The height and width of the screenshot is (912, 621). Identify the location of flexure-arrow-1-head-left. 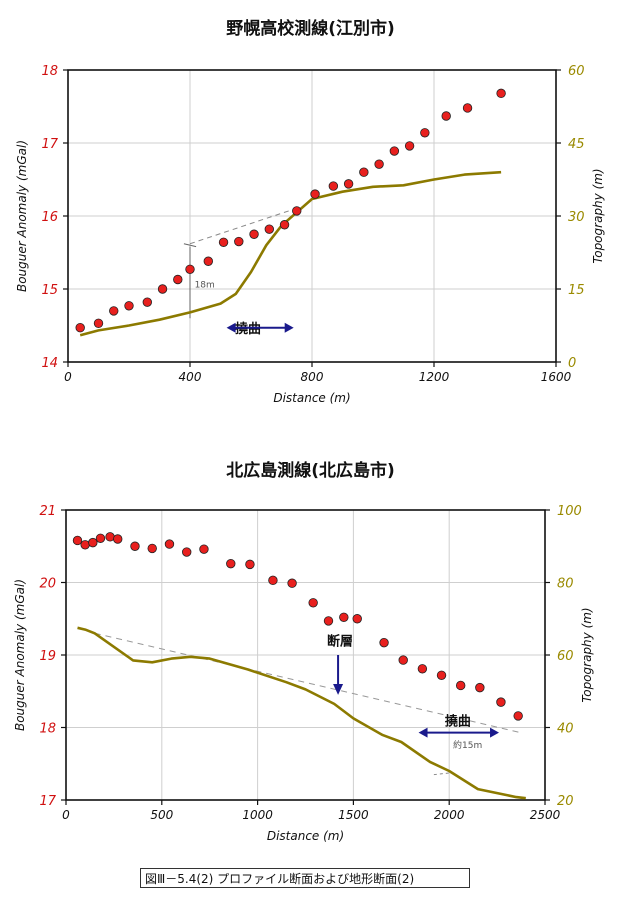
(231, 327).